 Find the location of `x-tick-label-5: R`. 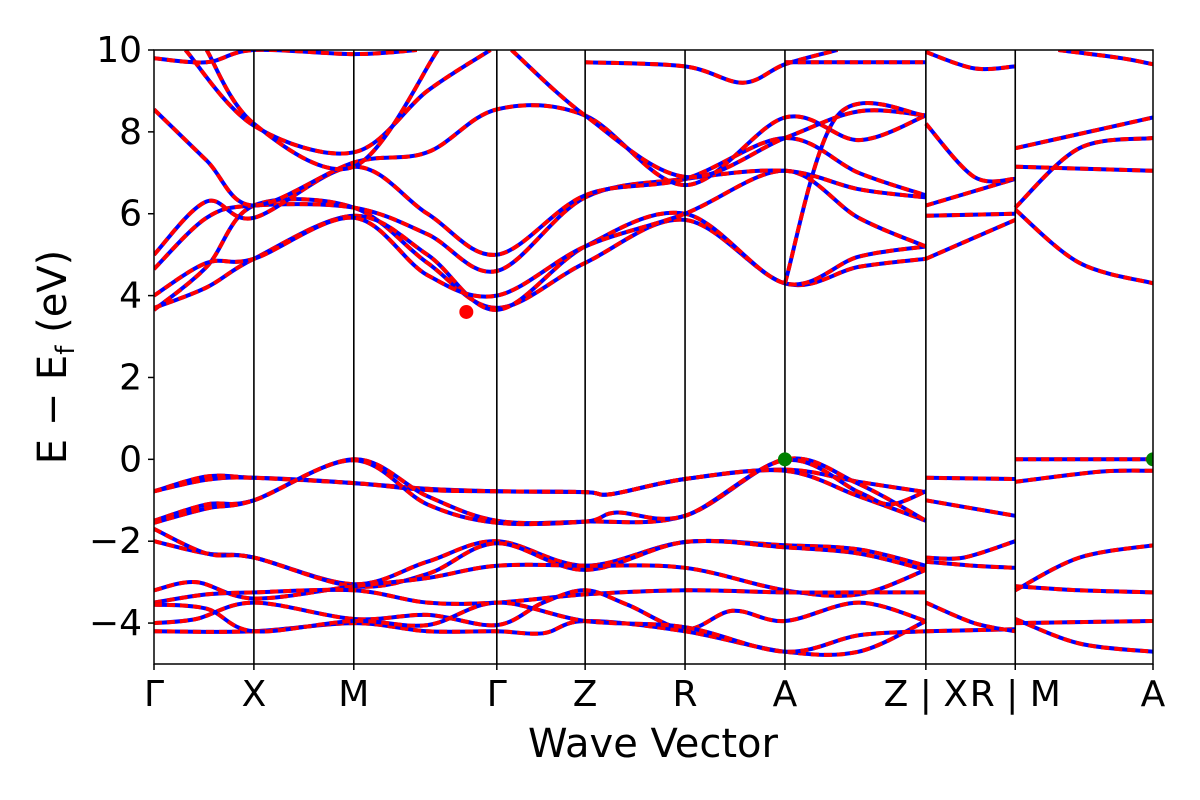

x-tick-label-5: R is located at coordinates (685, 694).